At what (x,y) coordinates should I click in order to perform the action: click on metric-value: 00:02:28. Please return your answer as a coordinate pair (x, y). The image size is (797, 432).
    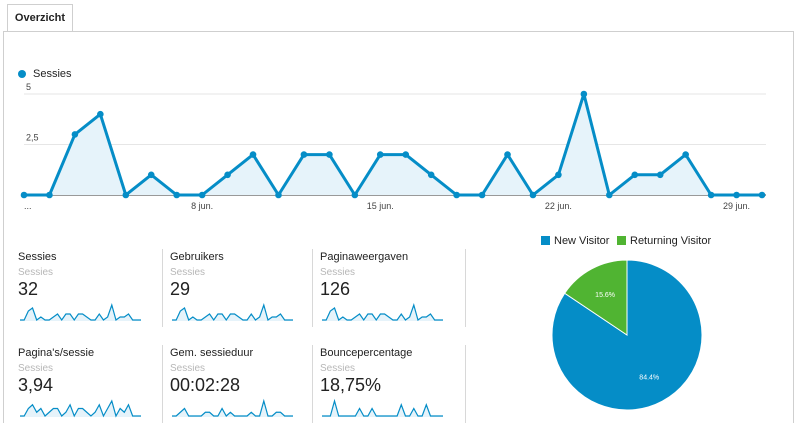
    Looking at the image, I should click on (205, 385).